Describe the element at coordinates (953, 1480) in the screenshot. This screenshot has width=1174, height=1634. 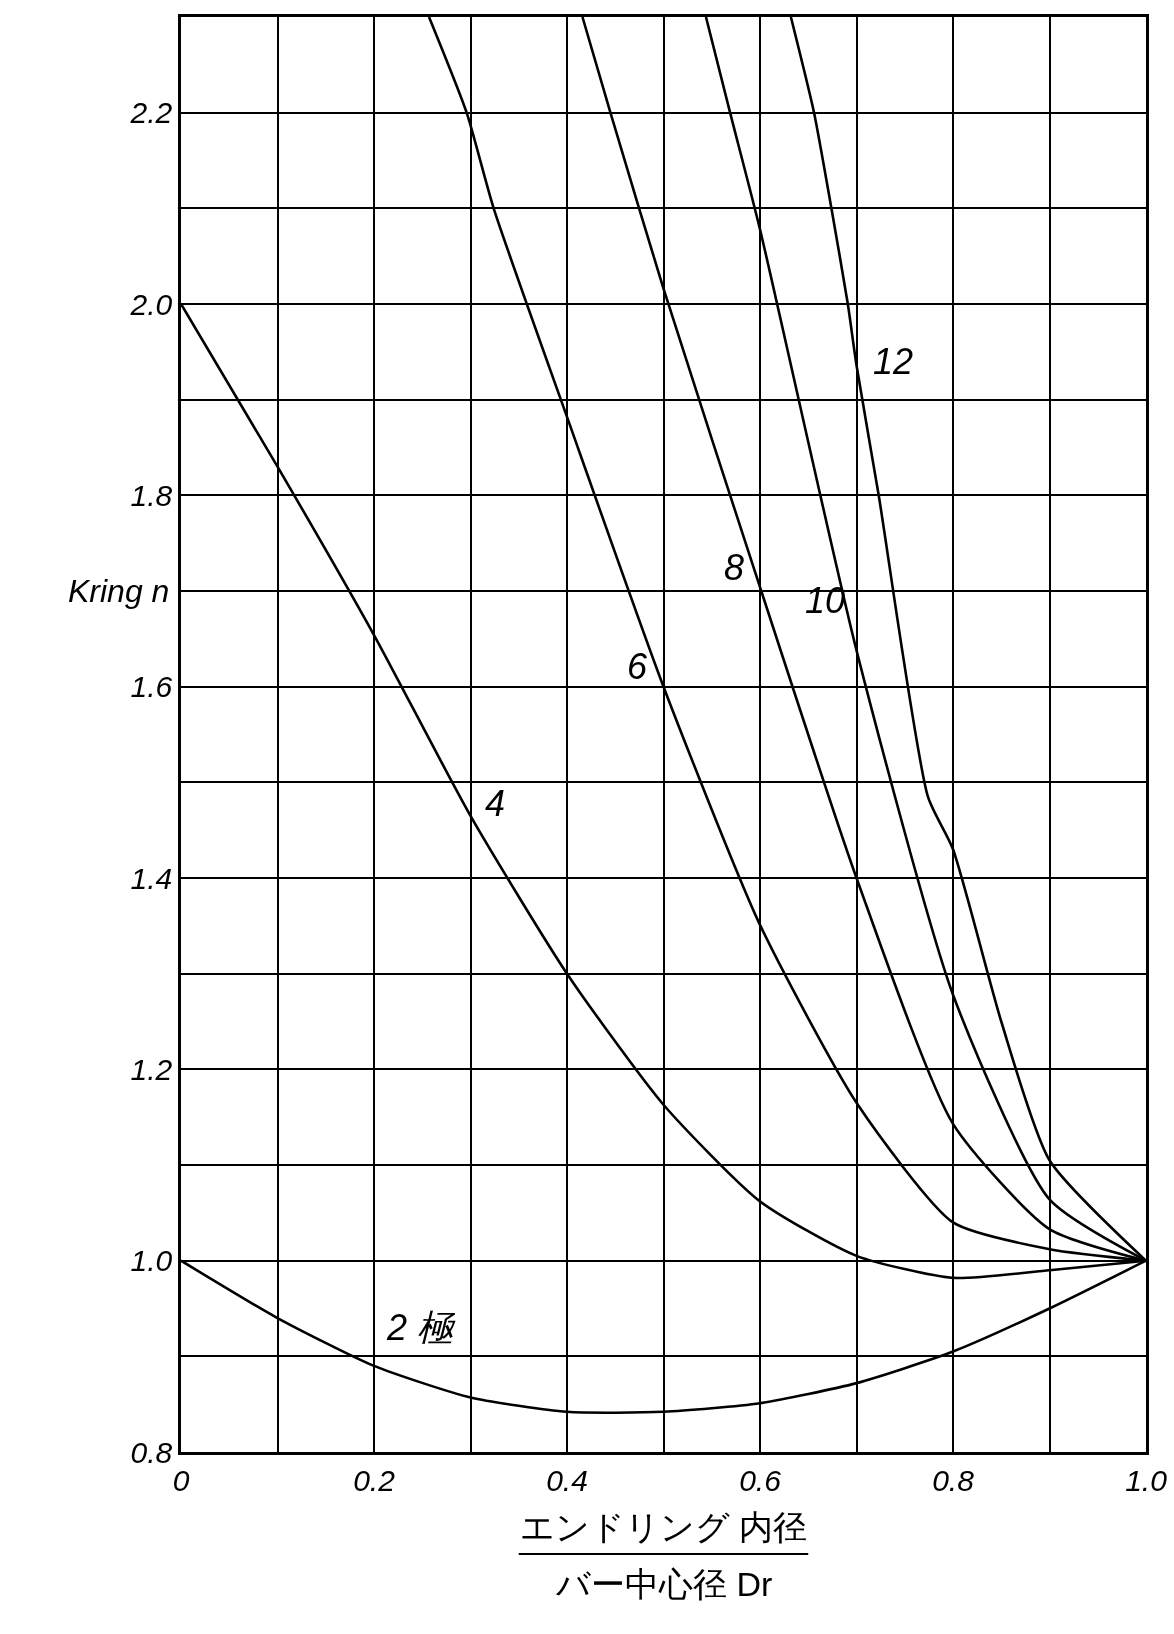
I see `x-tick-label: 0.8` at that location.